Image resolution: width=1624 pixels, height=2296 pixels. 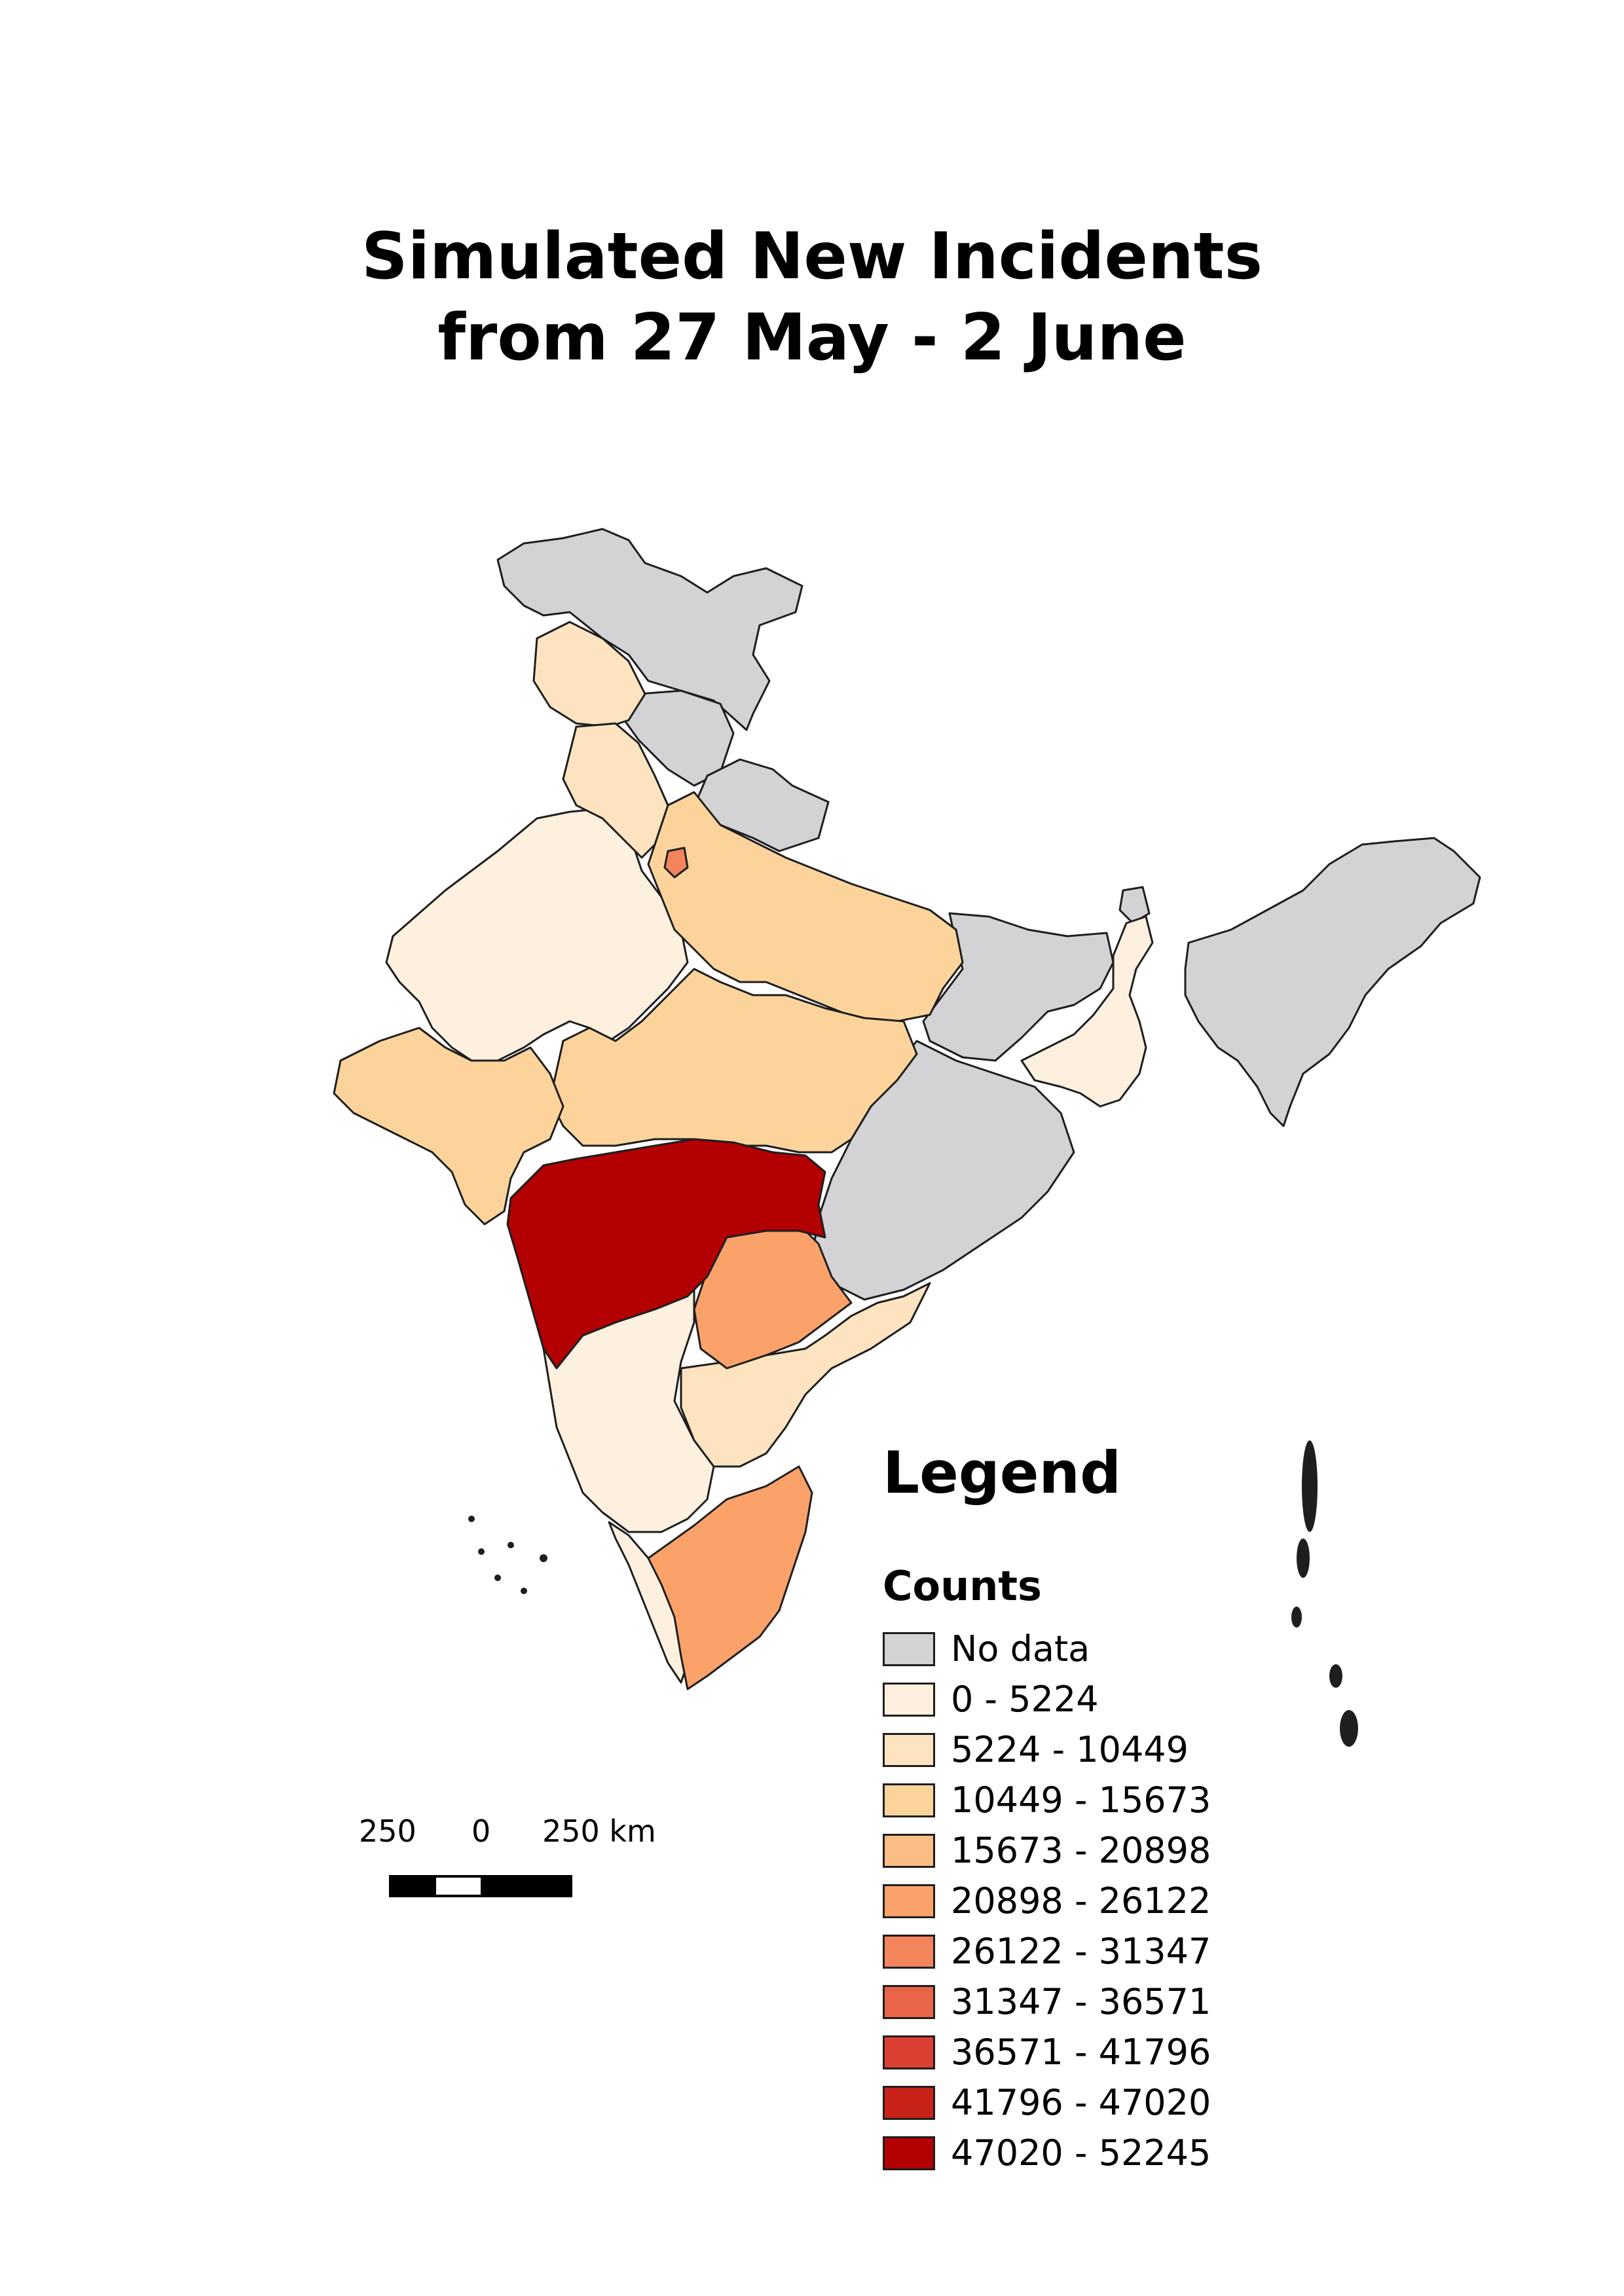 I want to click on region-delhi, so click(x=676, y=863).